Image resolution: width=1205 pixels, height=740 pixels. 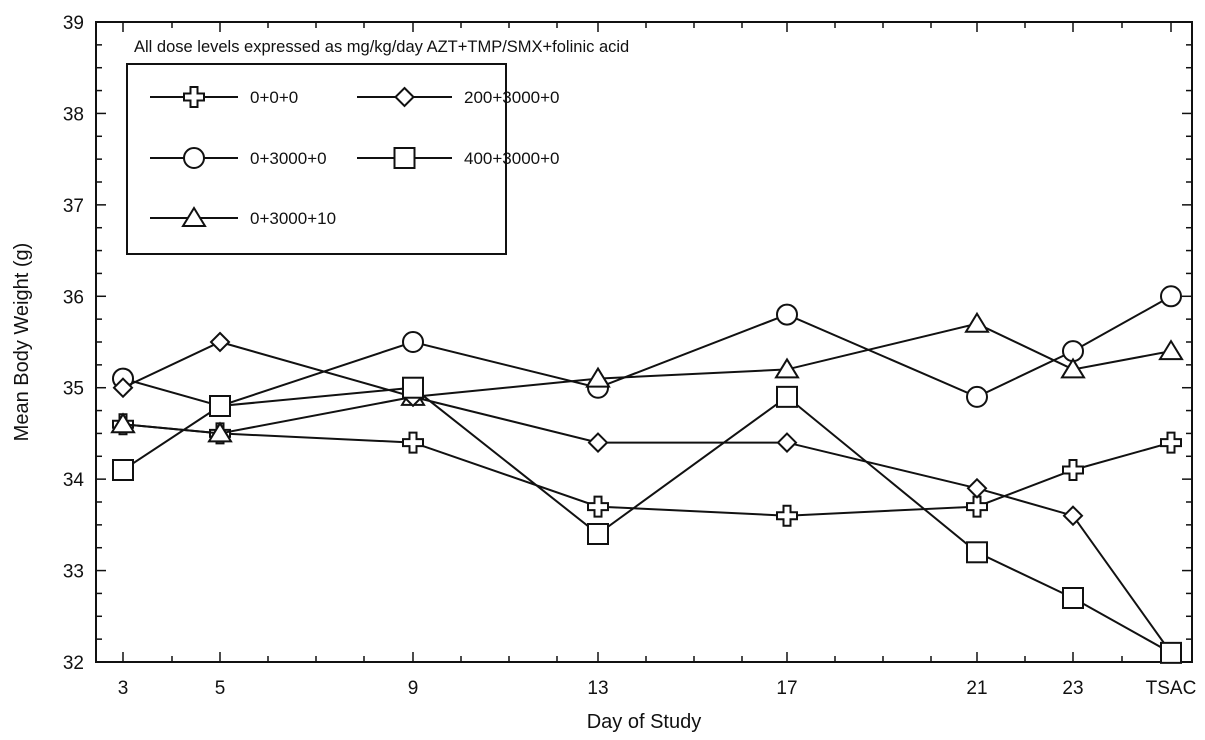 I want to click on legend-label: 400+3000+0, so click(x=512, y=158).